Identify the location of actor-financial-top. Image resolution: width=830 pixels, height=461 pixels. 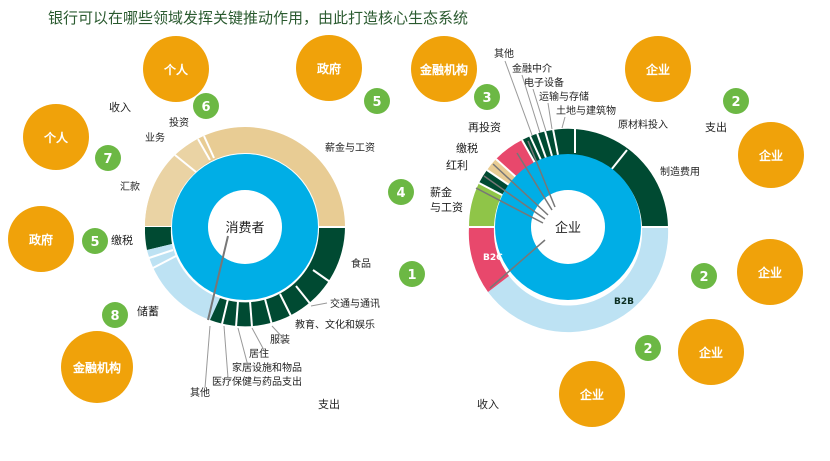
(444, 69).